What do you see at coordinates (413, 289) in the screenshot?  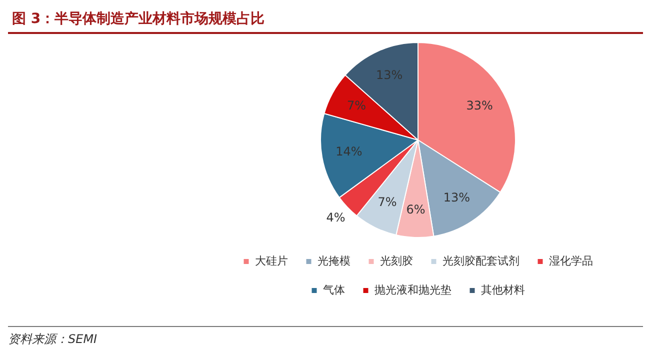 I see `legend-label: 抛光液和抛光垫` at bounding box center [413, 289].